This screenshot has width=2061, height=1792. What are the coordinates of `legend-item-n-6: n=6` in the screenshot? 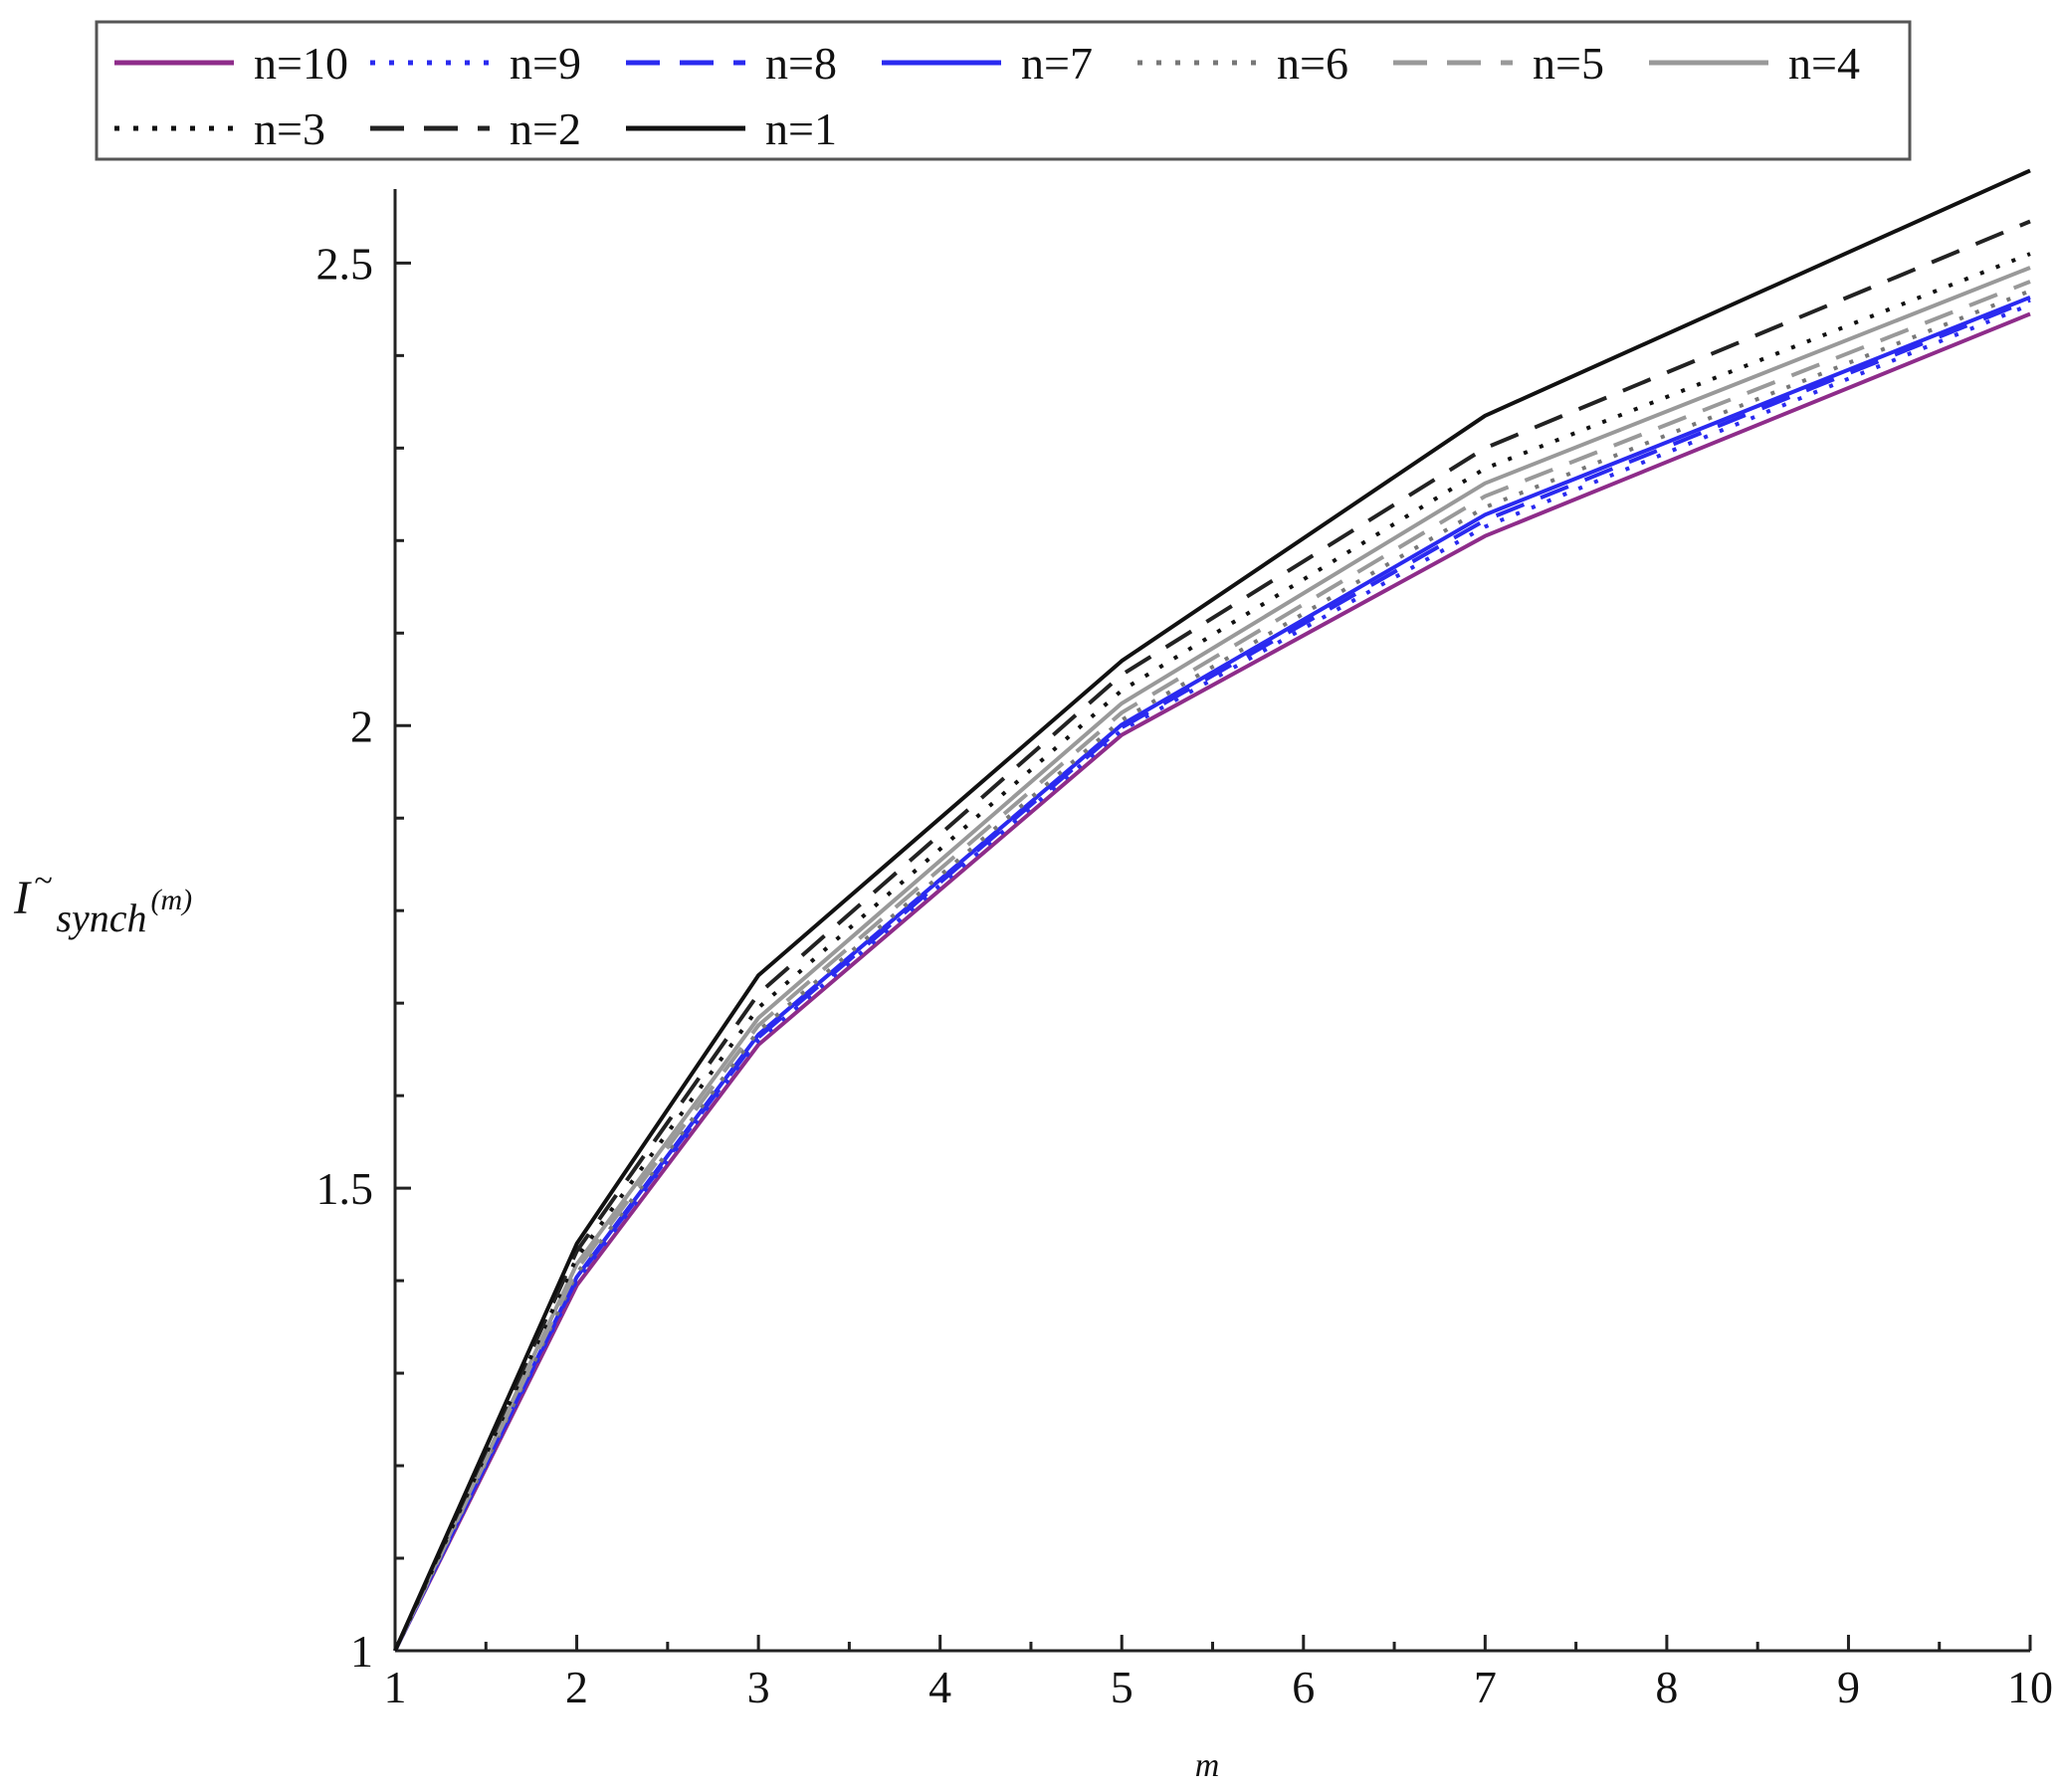 It's located at (1242, 63).